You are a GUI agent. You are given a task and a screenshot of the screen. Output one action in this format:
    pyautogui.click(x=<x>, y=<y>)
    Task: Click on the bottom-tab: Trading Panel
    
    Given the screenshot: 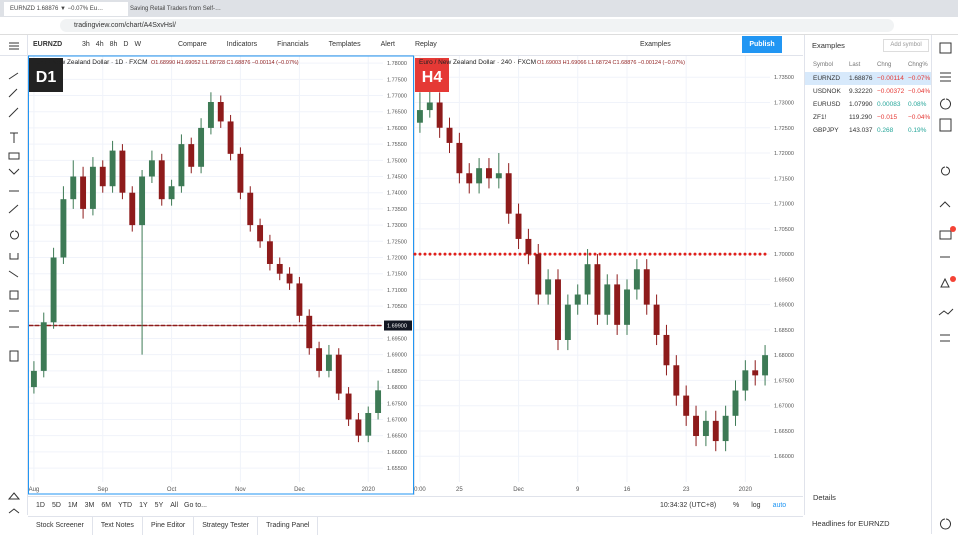 What is the action you would take?
    pyautogui.click(x=288, y=526)
    